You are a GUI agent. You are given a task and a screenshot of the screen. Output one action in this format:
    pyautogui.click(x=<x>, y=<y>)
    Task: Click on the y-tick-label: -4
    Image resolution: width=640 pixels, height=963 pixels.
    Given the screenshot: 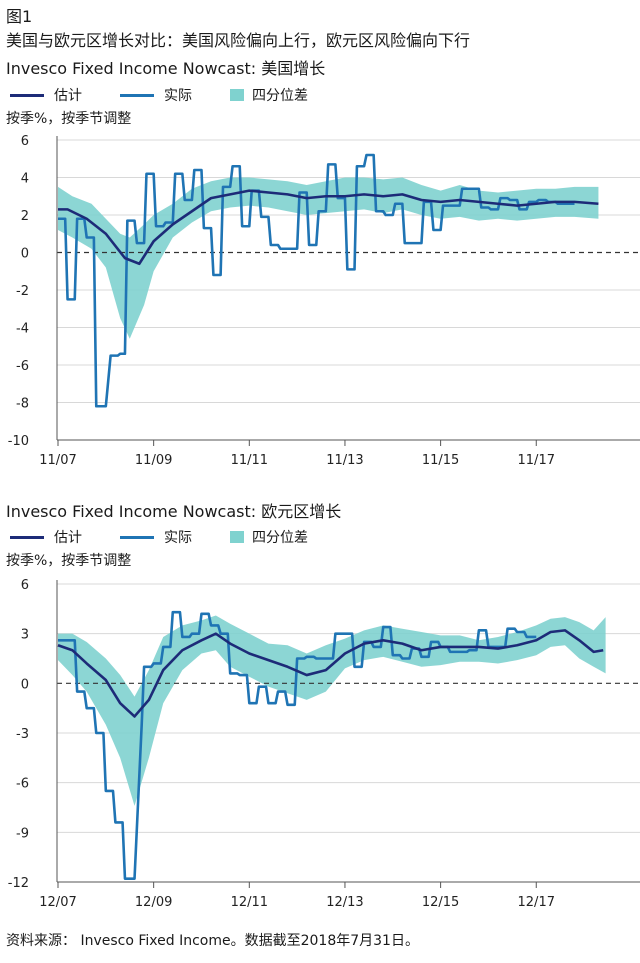 What is the action you would take?
    pyautogui.click(x=22, y=329)
    